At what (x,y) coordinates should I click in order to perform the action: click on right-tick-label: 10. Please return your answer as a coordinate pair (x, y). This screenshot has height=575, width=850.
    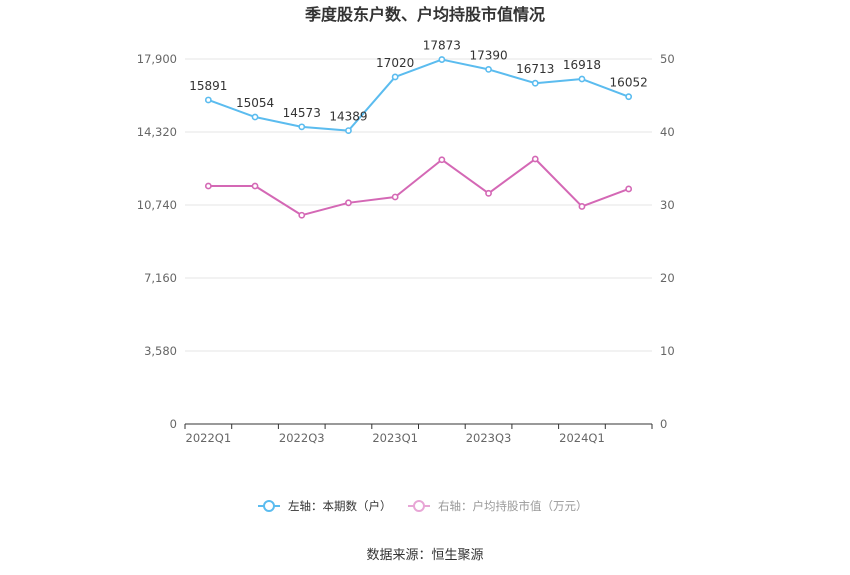
    Looking at the image, I should click on (667, 351).